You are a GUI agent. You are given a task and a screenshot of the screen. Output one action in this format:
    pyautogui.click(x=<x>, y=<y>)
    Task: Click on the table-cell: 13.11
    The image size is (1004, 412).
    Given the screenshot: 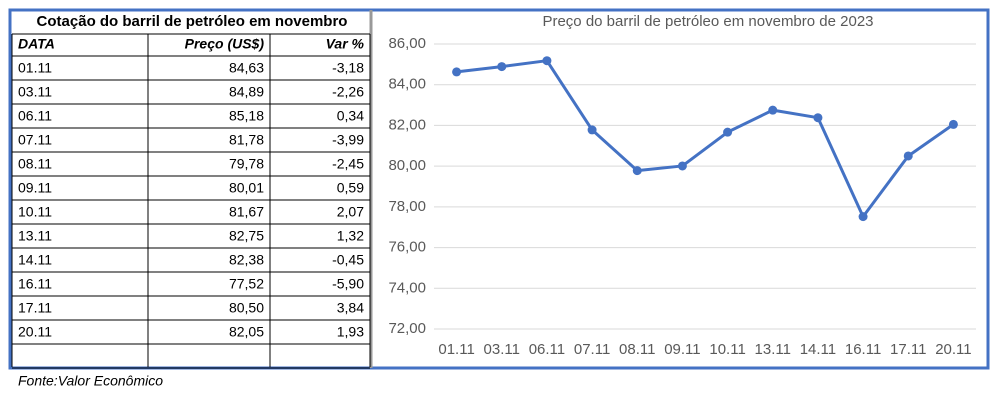 What is the action you would take?
    pyautogui.click(x=35, y=236)
    